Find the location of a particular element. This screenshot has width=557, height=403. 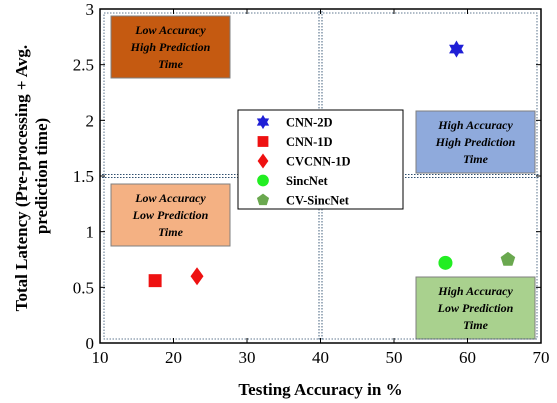

region-box-top-right is located at coordinates (475, 142).